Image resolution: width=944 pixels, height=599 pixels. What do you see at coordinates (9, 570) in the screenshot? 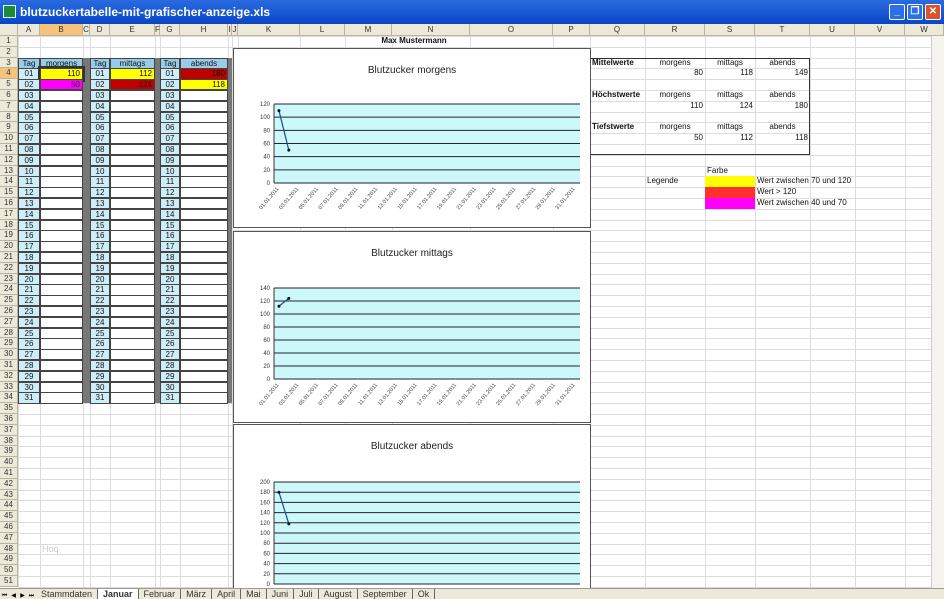
I see `row-header-50: 50` at bounding box center [9, 570].